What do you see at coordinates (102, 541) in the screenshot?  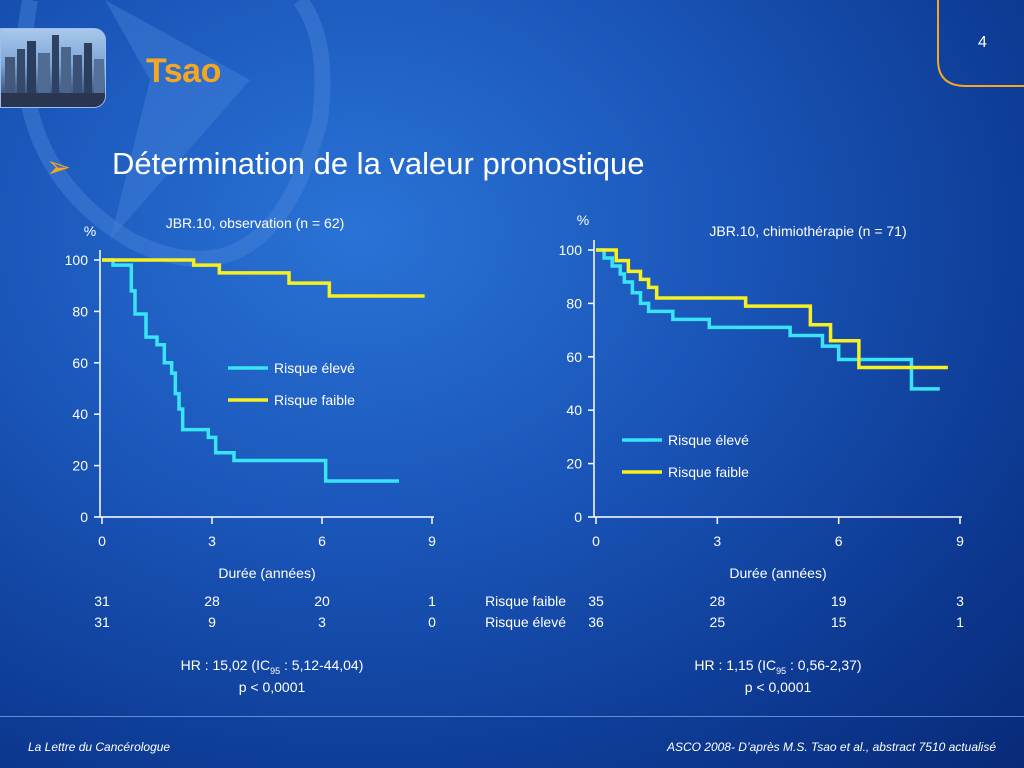 I see `chart1-x-tick-label: 0` at bounding box center [102, 541].